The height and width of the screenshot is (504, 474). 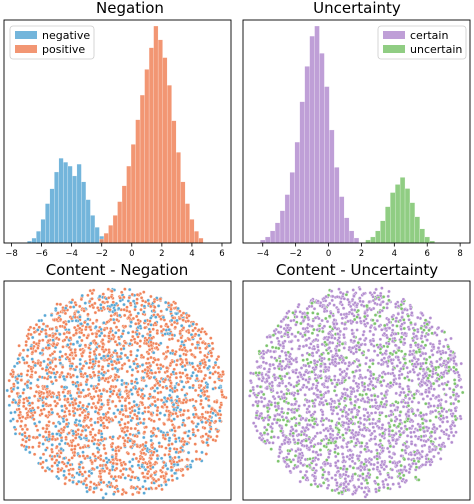 I want to click on histogram-bar-positive, so click(x=138, y=181).